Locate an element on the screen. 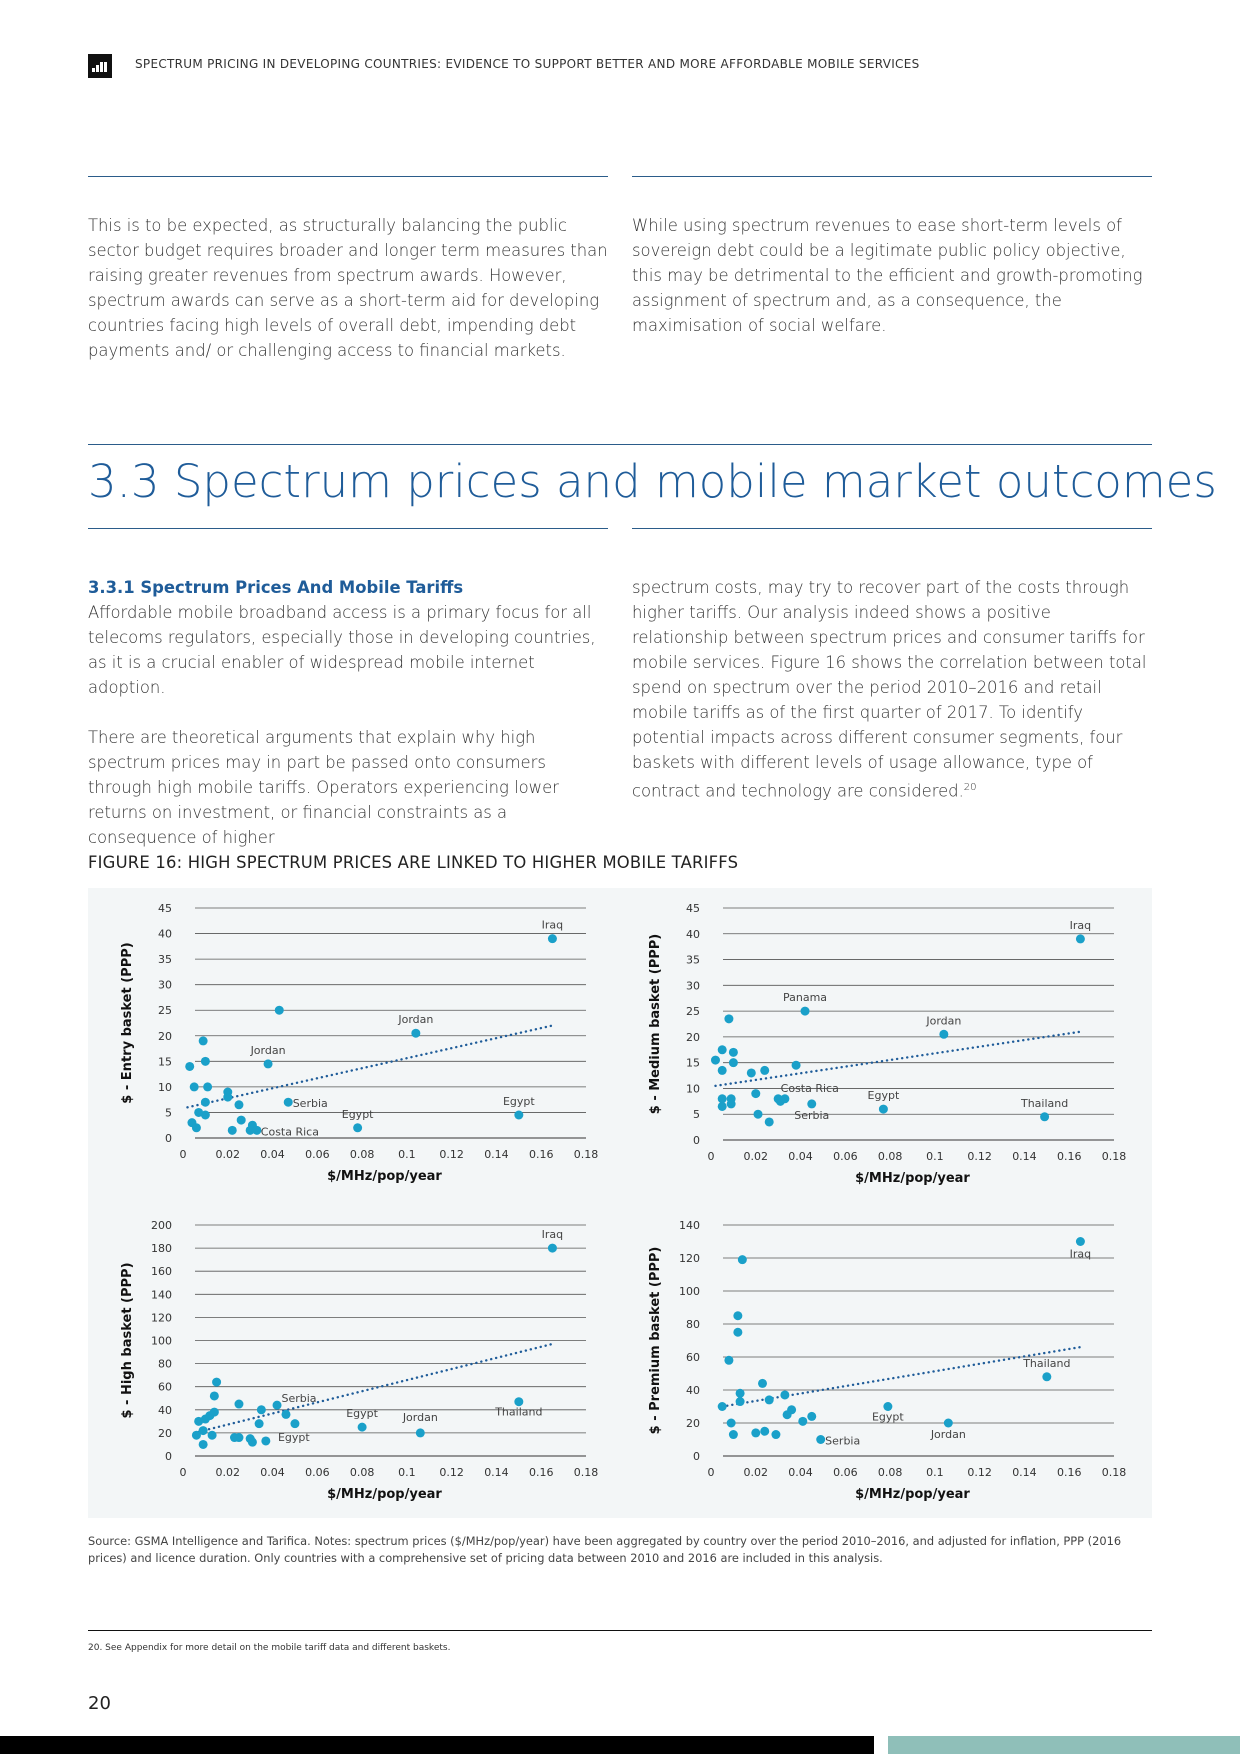  y-axis-label: $ - Premium basket (PPP) is located at coordinates (655, 1341).